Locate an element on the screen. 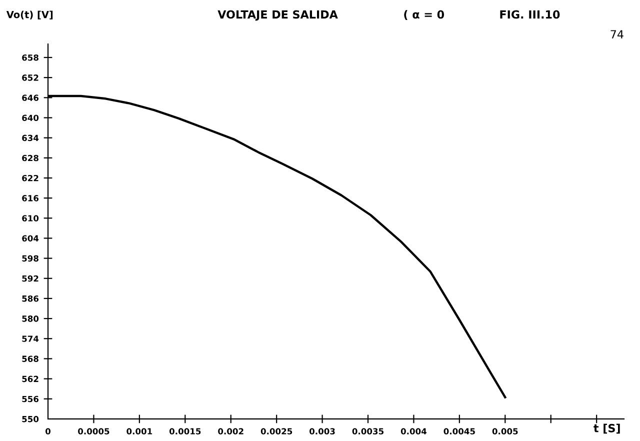 Image resolution: width=640 pixels, height=441 pixels. y-tick-label: 652 is located at coordinates (30, 77).